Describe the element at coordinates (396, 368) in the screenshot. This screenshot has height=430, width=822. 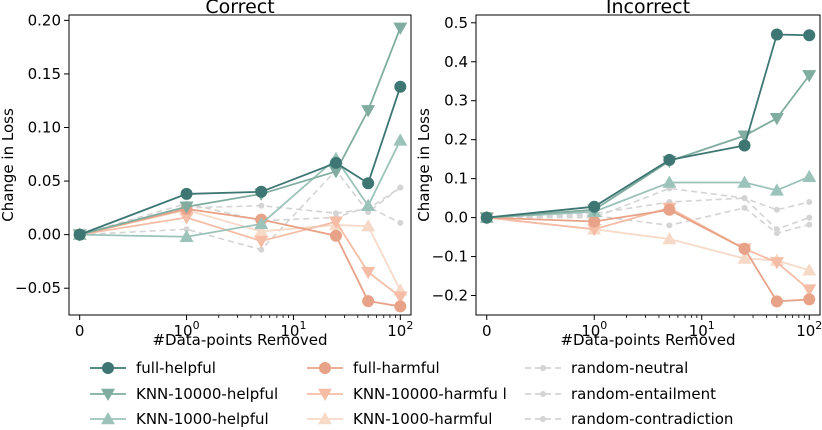
I see `legend-label: full-harmful` at that location.